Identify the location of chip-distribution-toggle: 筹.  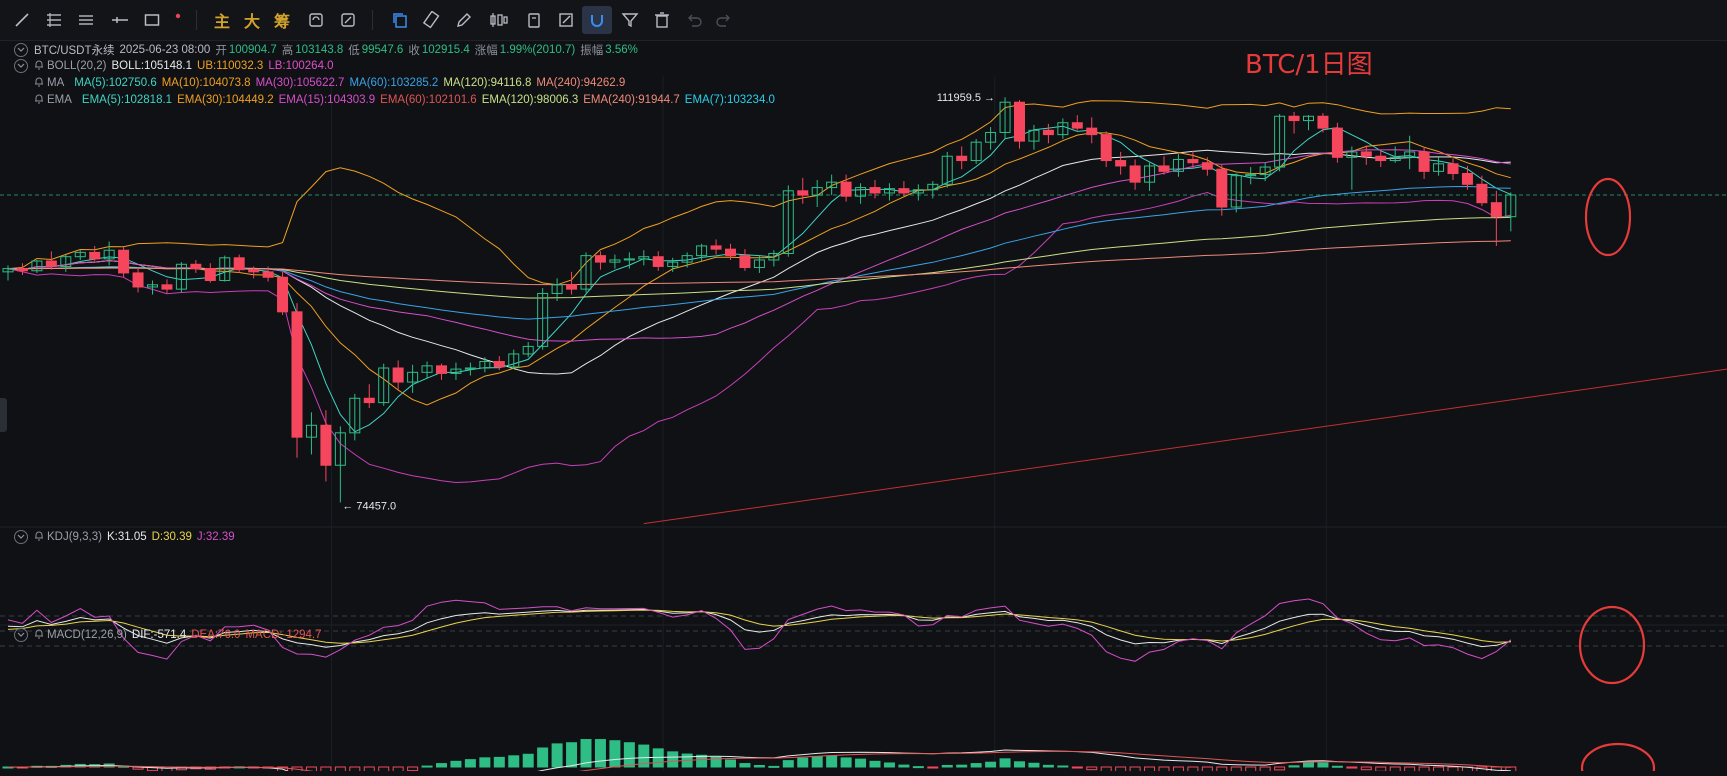
(282, 20).